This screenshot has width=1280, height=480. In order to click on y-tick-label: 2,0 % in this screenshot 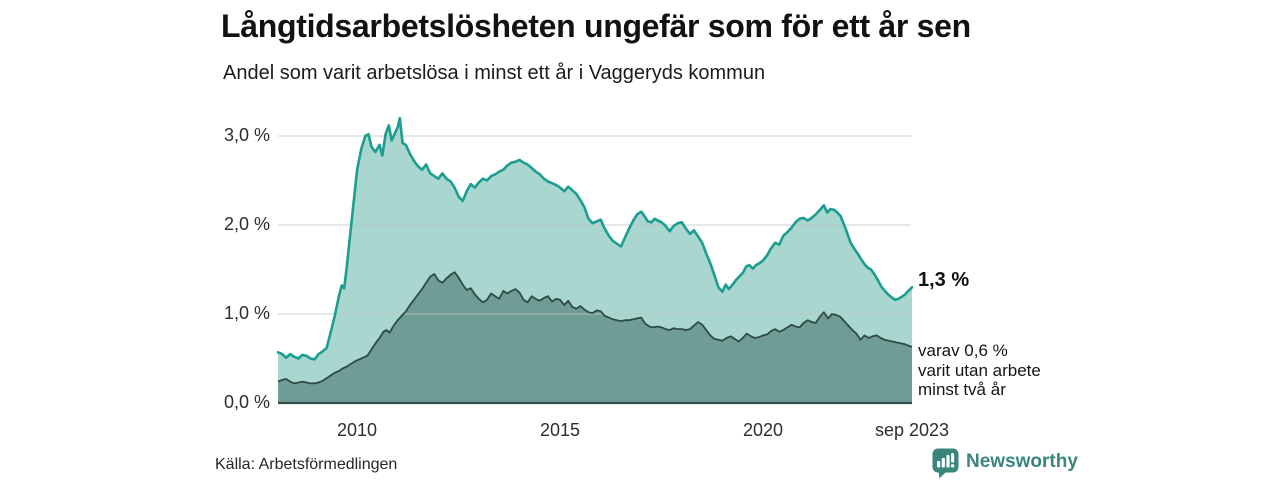, I will do `click(246, 224)`.